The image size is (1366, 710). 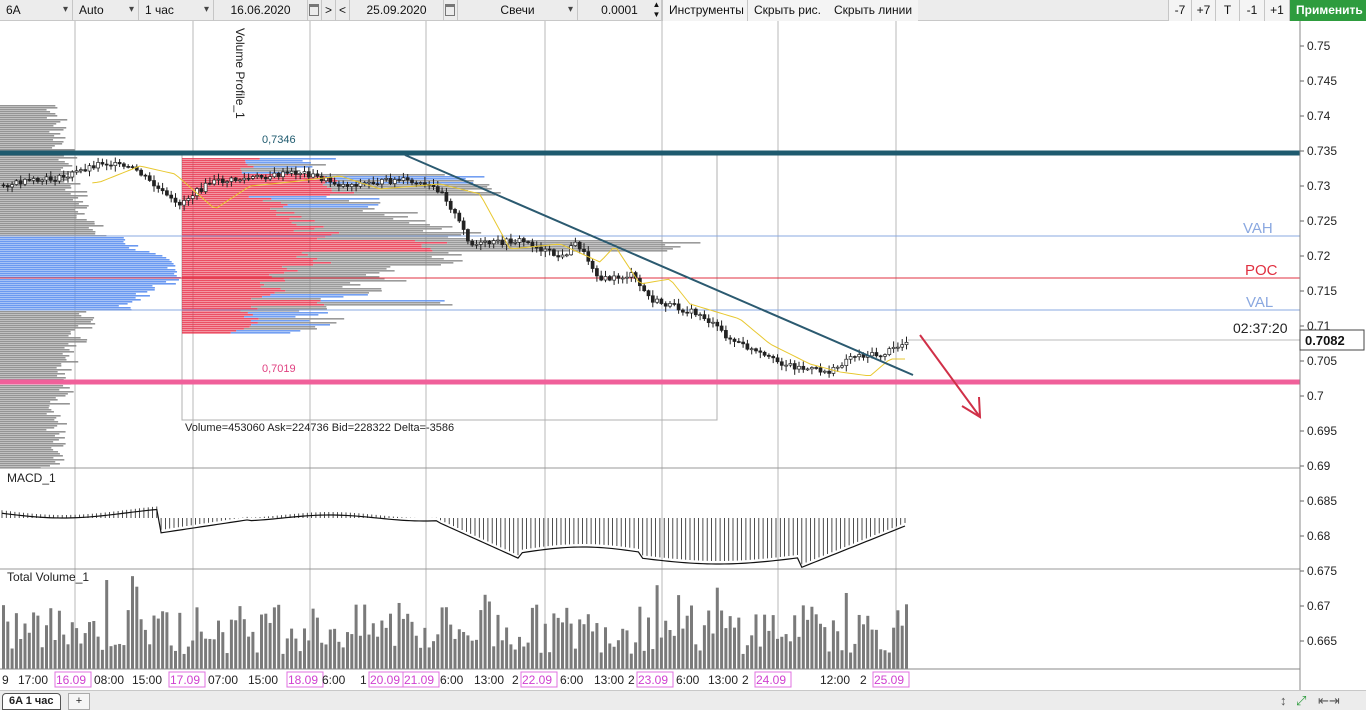 I want to click on minus1-button: -1, so click(x=1252, y=10).